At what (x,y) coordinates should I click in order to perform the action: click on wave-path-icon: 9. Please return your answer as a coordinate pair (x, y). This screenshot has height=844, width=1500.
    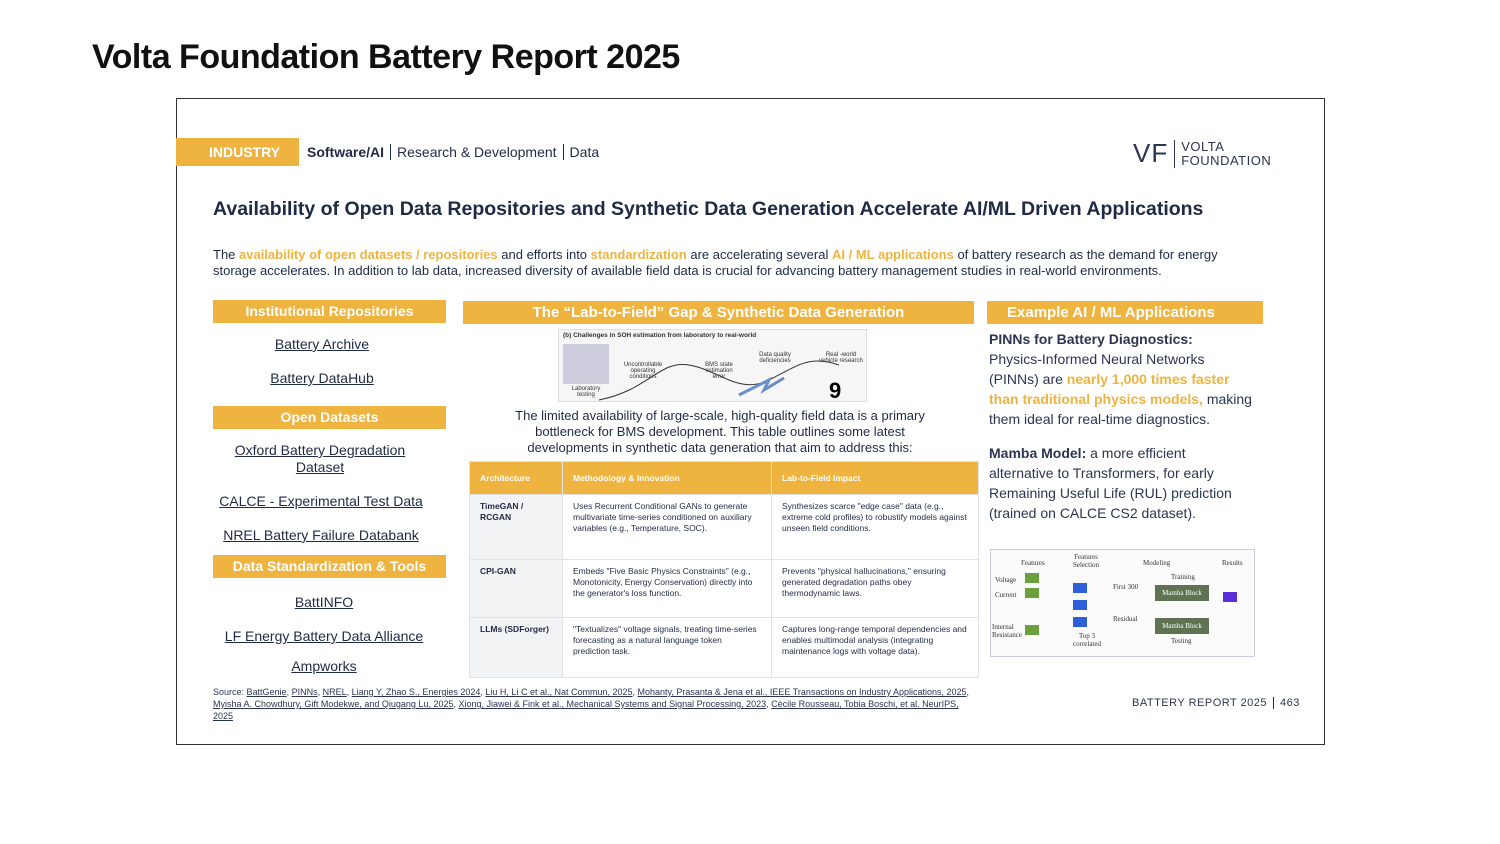
    Looking at the image, I should click on (702, 373).